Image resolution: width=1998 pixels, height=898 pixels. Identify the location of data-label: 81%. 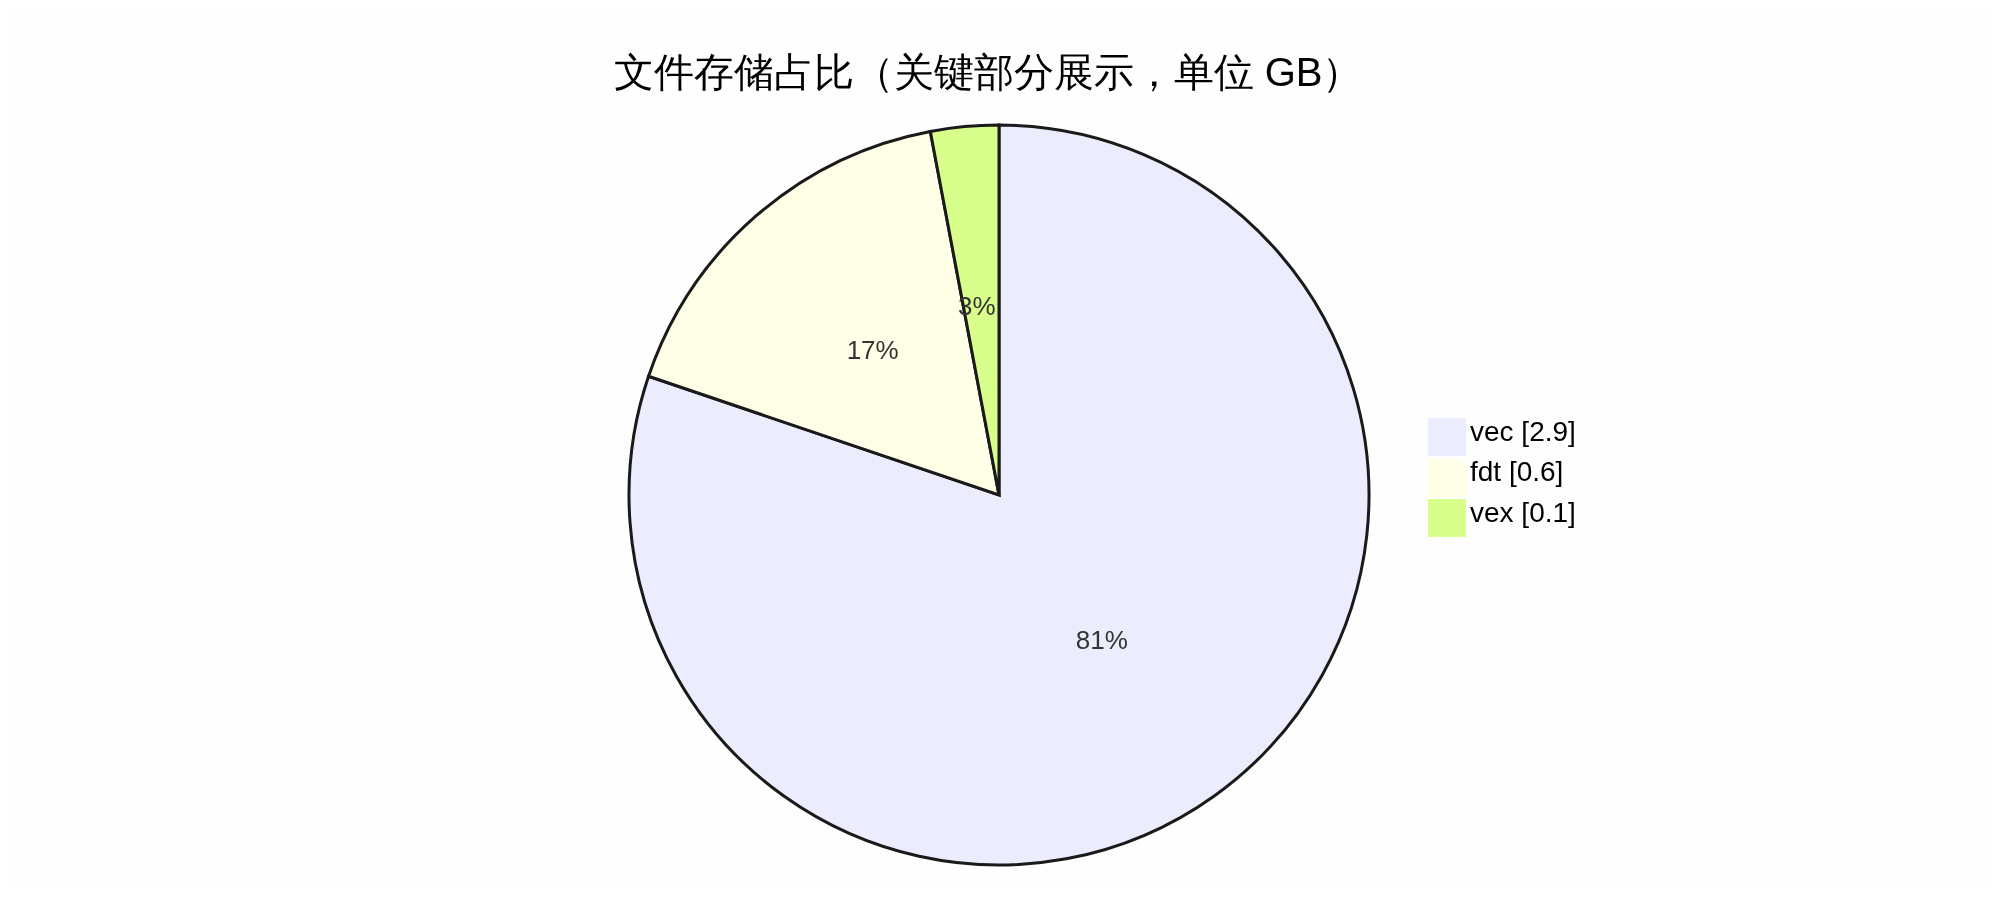
(1101, 640).